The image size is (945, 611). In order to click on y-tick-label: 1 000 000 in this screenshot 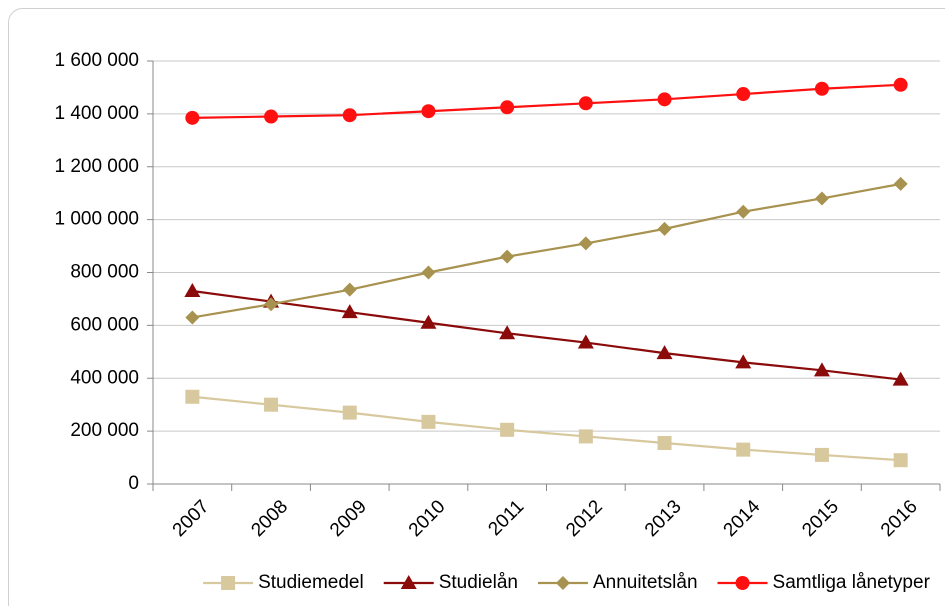, I will do `click(96, 219)`.